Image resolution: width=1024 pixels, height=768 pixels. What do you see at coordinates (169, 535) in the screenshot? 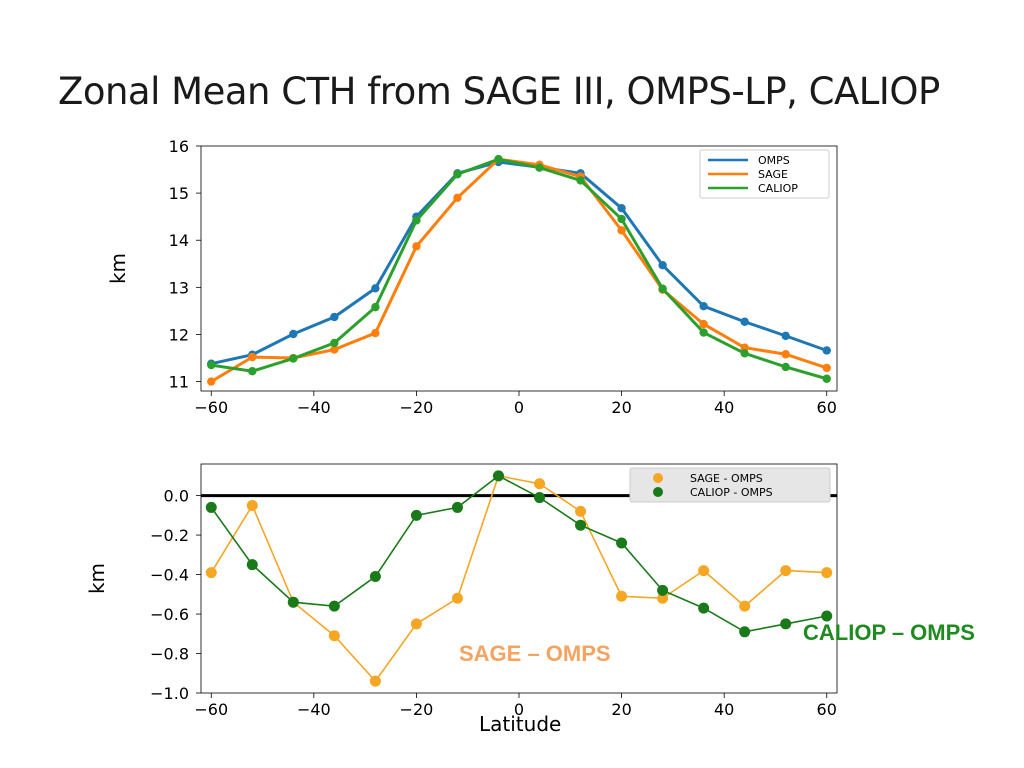
I see `y-tick-label: −0.2` at bounding box center [169, 535].